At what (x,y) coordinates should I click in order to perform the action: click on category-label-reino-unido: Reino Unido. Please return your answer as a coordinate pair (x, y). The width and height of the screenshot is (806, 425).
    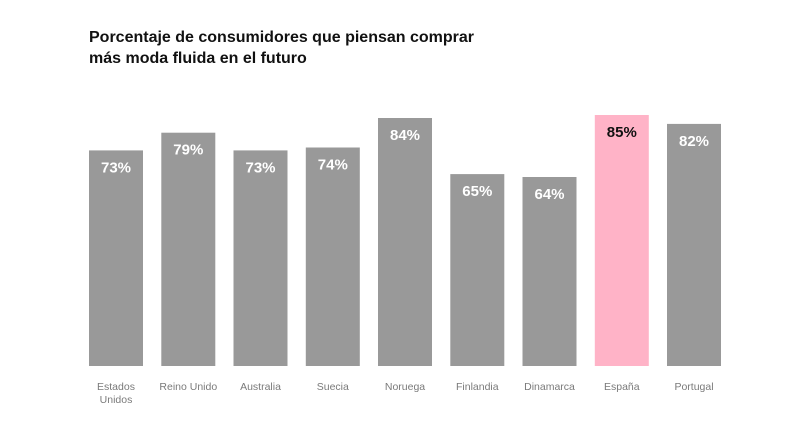
    Looking at the image, I should click on (188, 387).